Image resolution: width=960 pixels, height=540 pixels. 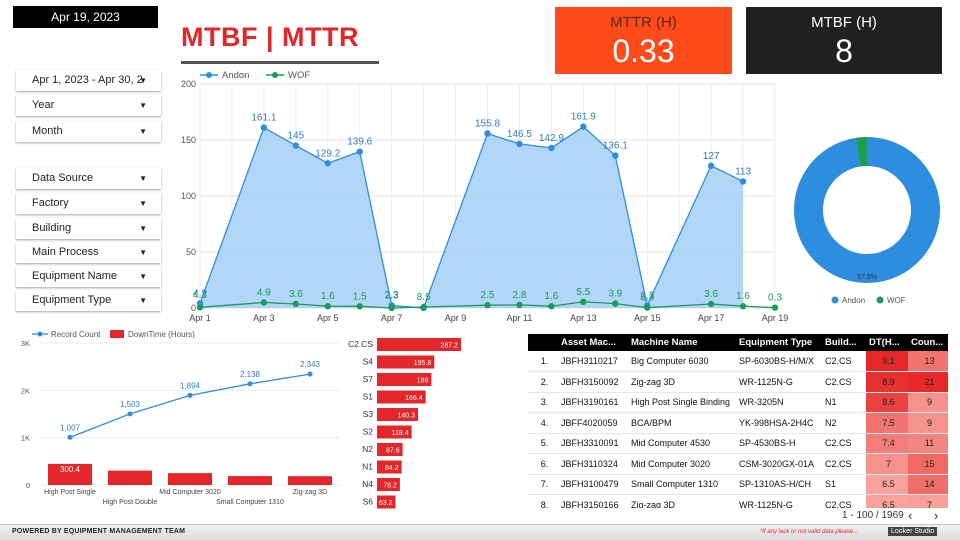 I want to click on building-label: Building, so click(x=52, y=228).